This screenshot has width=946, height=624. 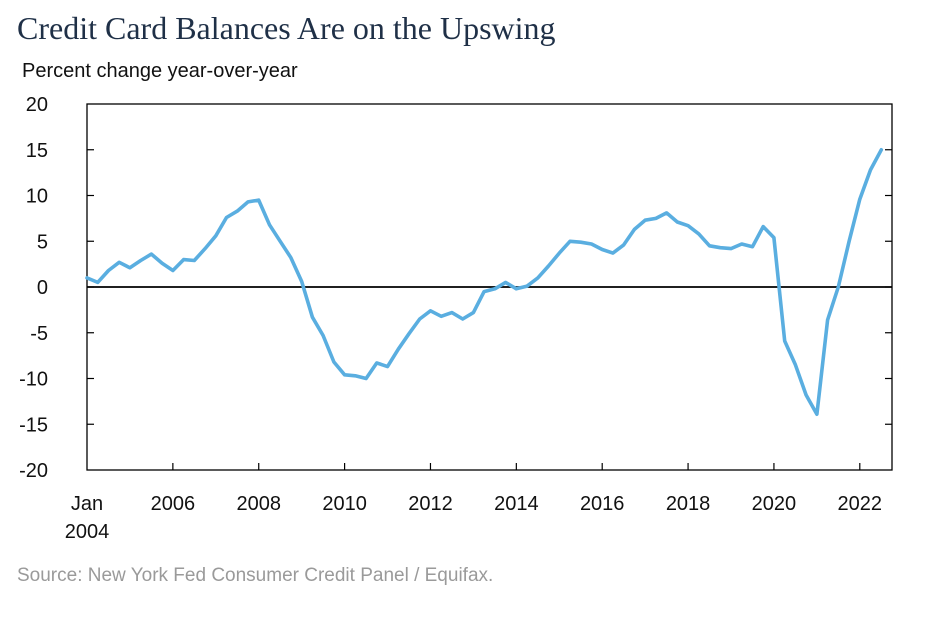 I want to click on y-tick-label: 15, so click(x=37, y=151).